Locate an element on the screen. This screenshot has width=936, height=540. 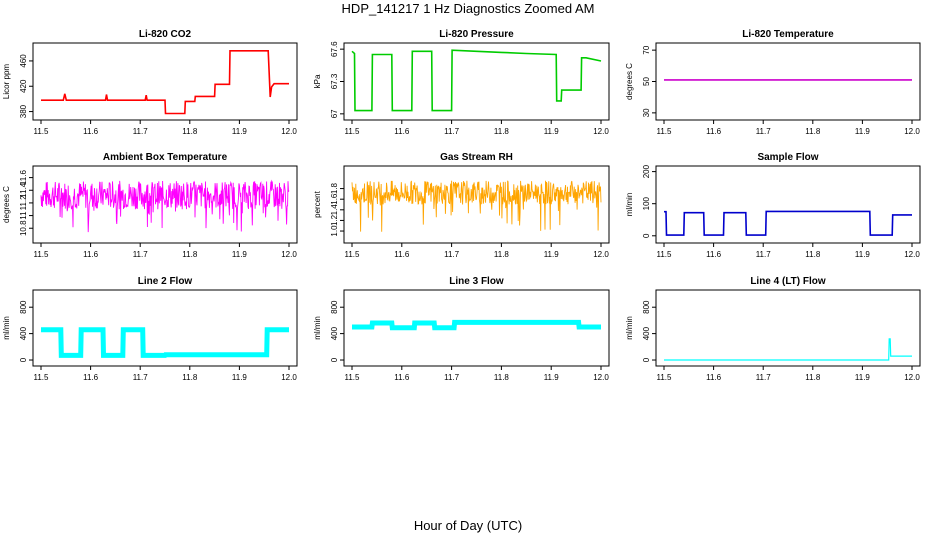
y-axis-label: Licor ppm is located at coordinates (6, 81).